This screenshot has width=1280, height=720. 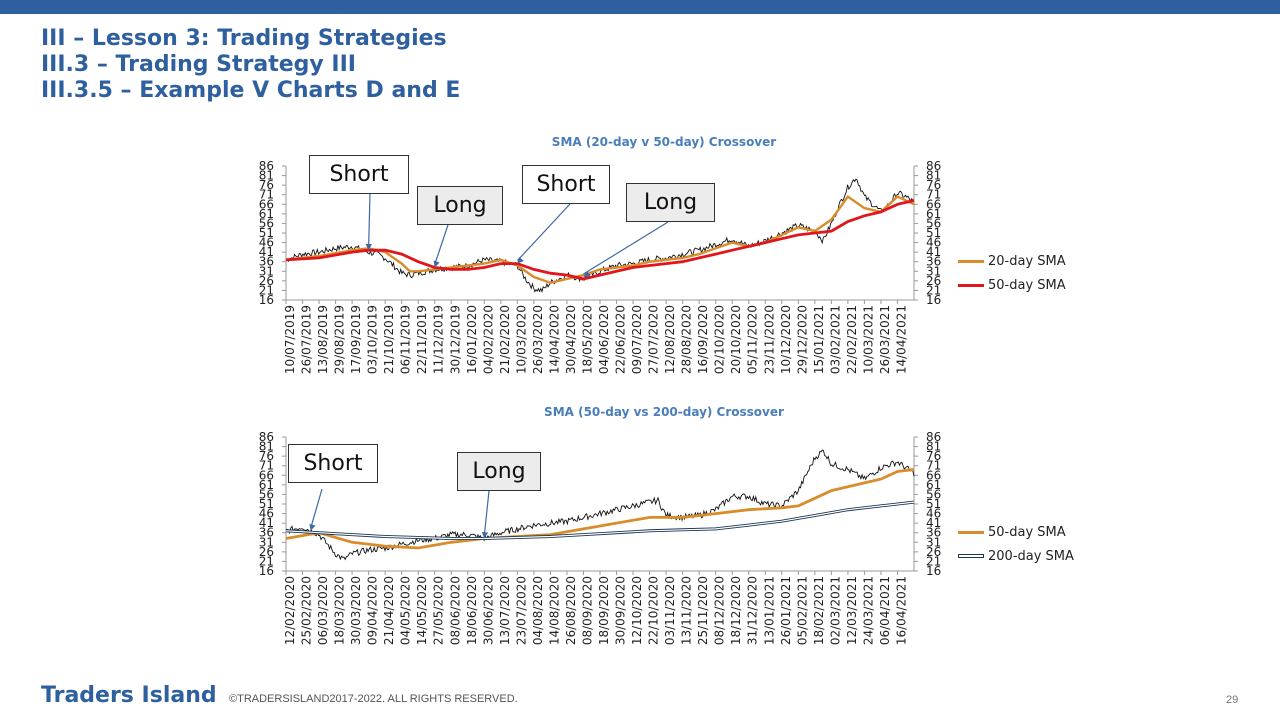 What do you see at coordinates (604, 339) in the screenshot?
I see `x-tick-label: 04/06/2020` at bounding box center [604, 339].